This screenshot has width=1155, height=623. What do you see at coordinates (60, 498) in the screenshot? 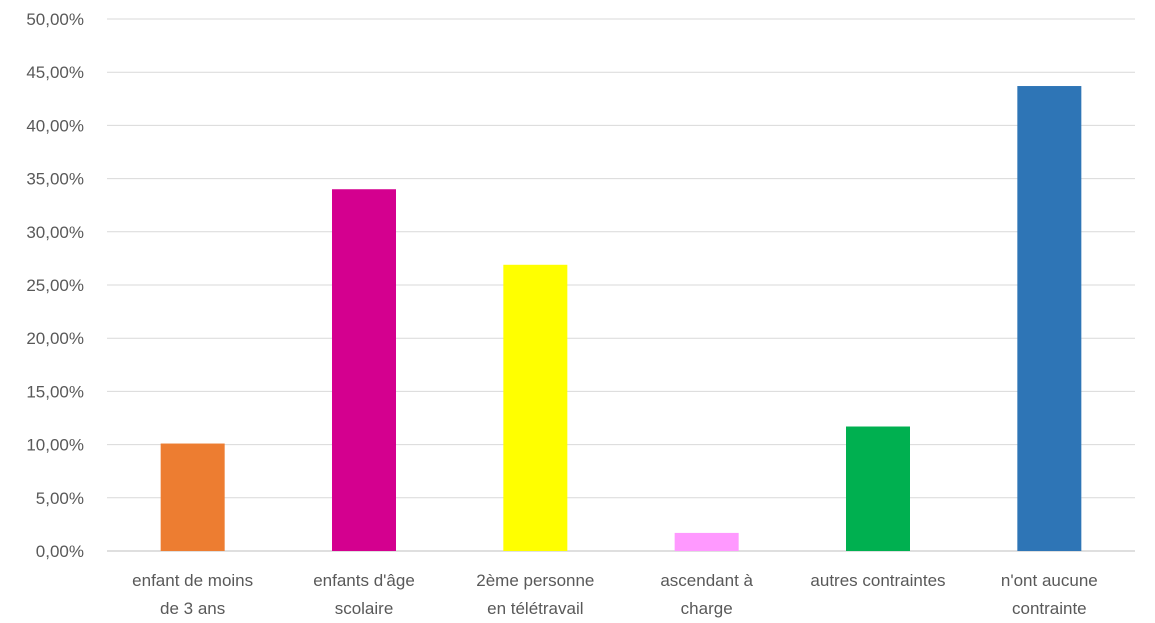
I see `y-tick-label: 5,00%` at bounding box center [60, 498].